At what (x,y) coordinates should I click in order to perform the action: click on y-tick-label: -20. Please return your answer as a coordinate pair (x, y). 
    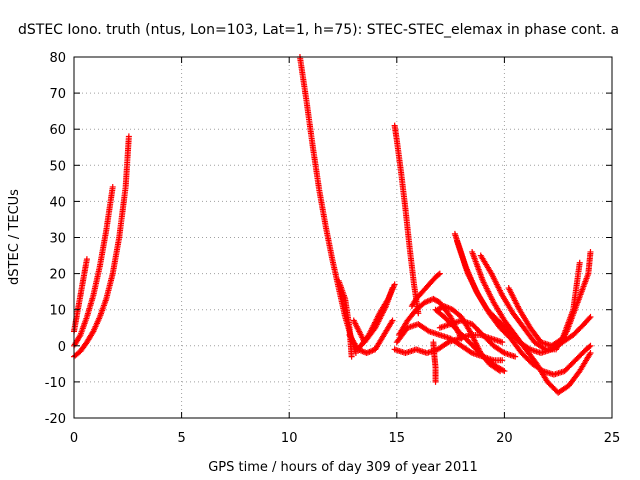
    Looking at the image, I should click on (55, 419).